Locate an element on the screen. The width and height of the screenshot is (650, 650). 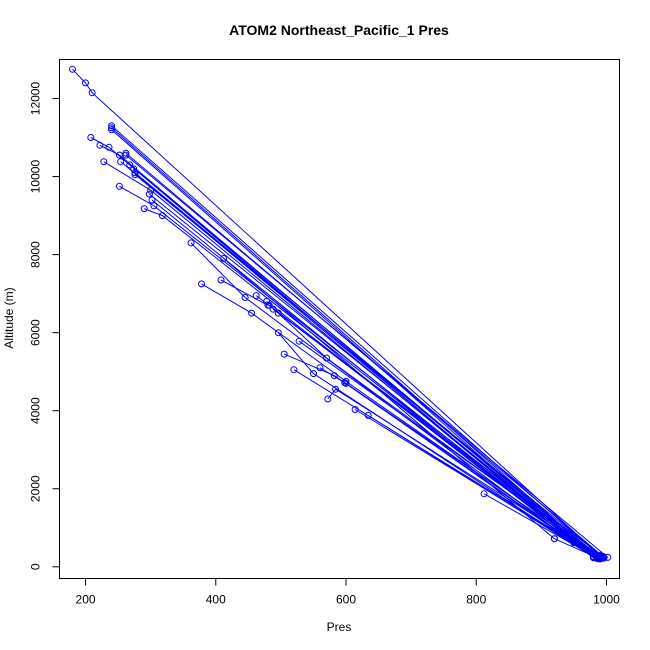
y-tick-label: 12000 is located at coordinates (35, 99).